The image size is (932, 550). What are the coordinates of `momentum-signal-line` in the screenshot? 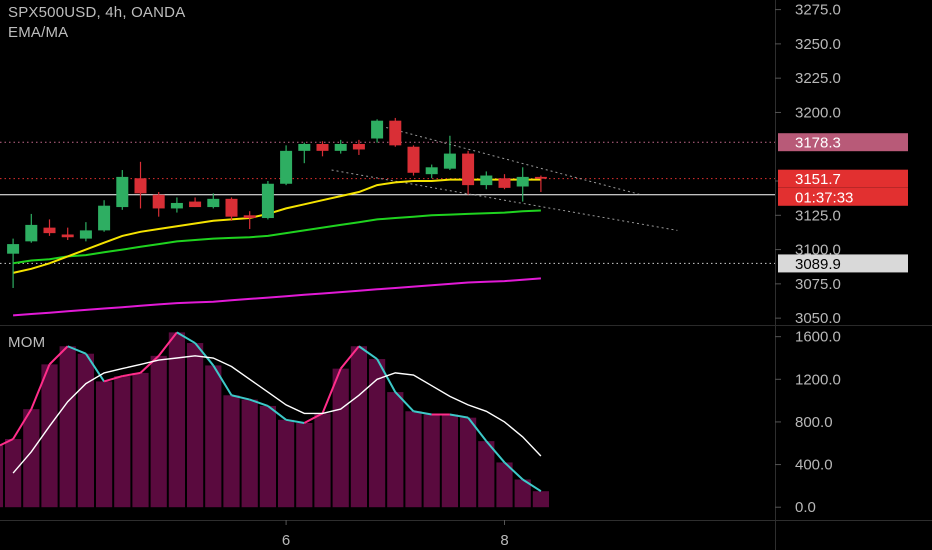 It's located at (277, 414).